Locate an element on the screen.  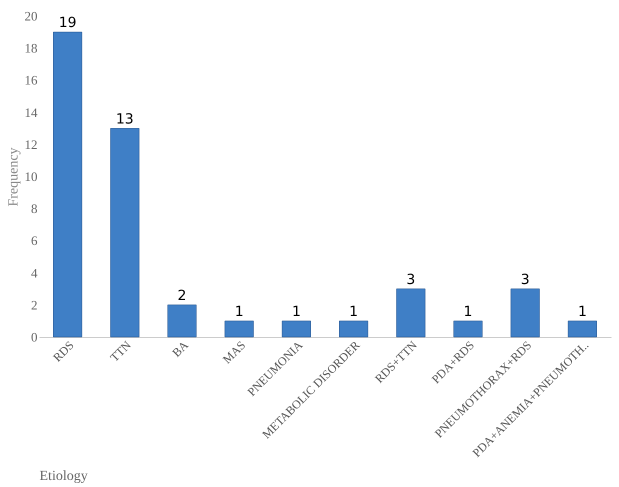
data-label: 13 is located at coordinates (125, 119).